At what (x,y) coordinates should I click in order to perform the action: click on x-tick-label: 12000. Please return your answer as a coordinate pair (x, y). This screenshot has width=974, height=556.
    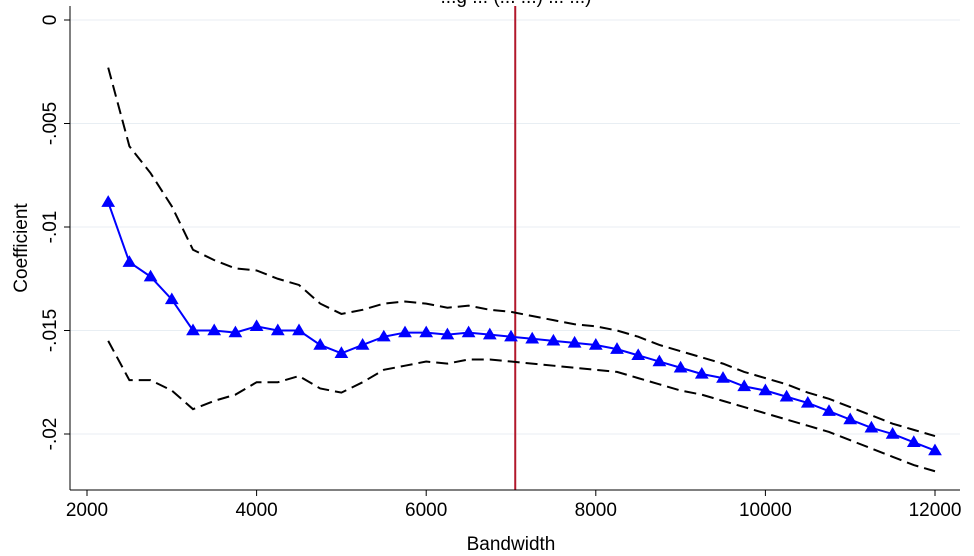
    Looking at the image, I should click on (935, 510).